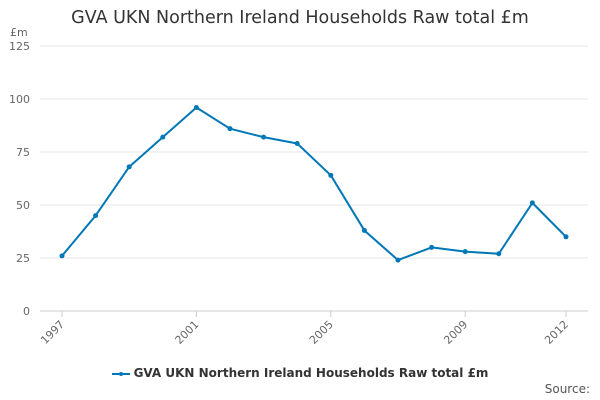  Describe the element at coordinates (567, 389) in the screenshot. I see `source-label: Source:` at that location.